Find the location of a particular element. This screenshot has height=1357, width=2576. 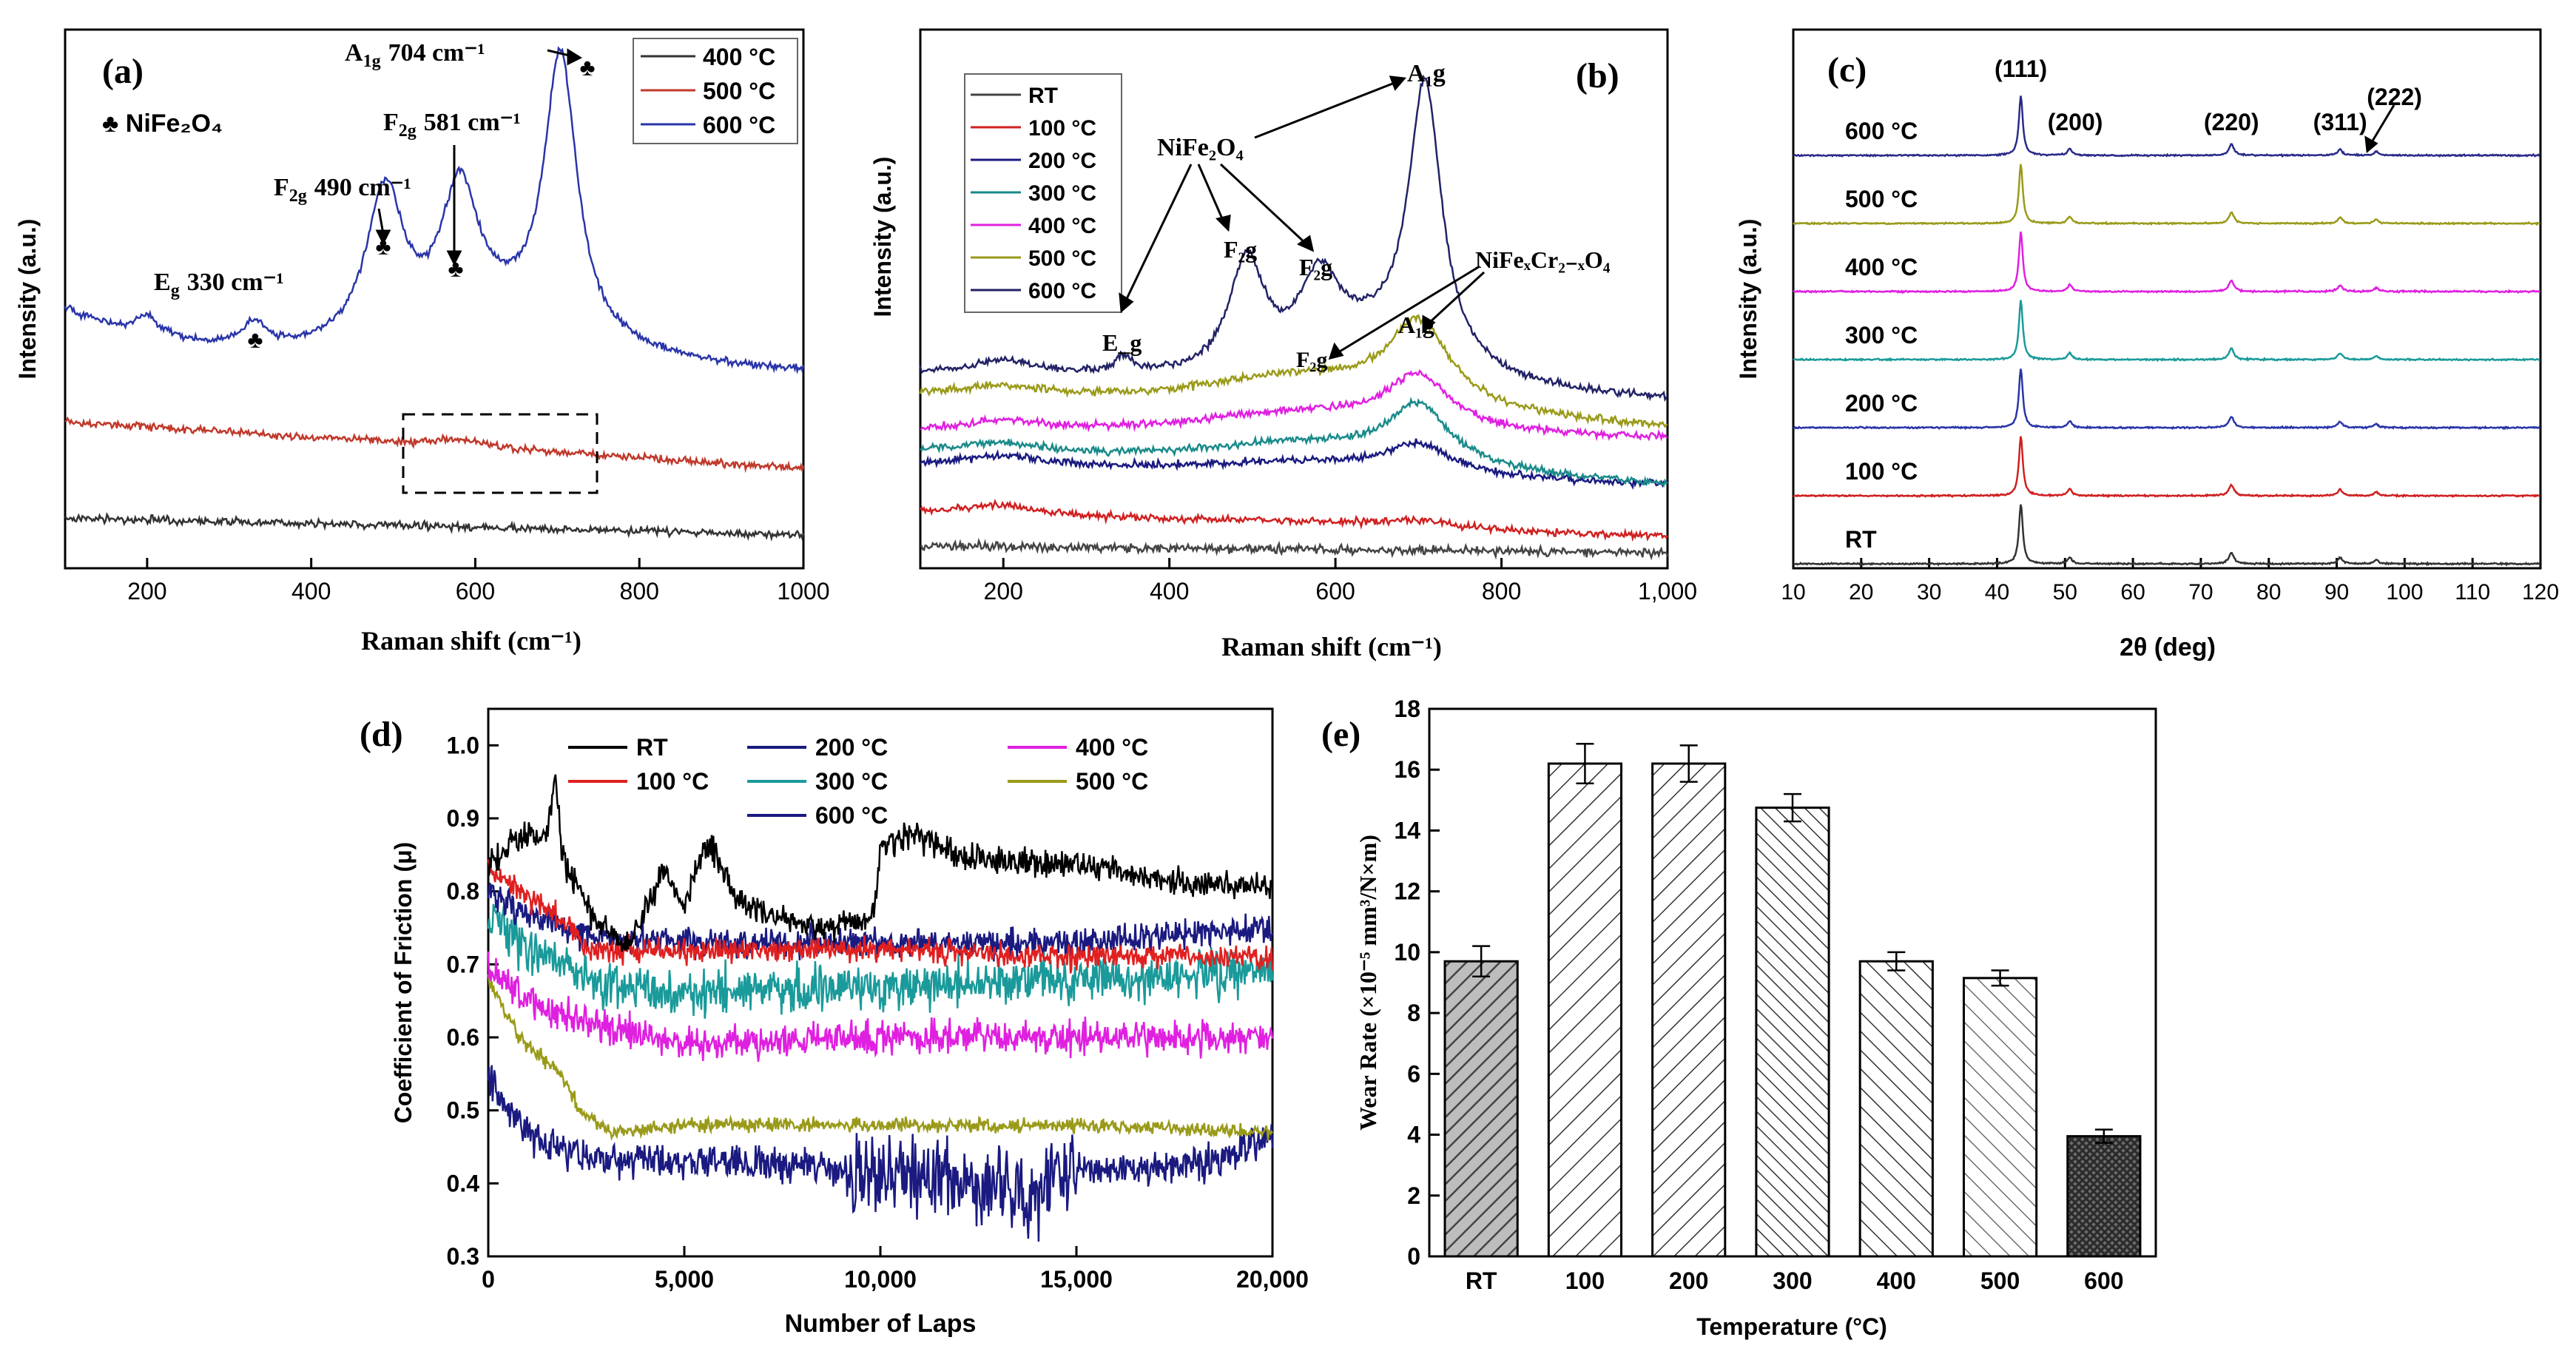

panel-c-peak-label: (200) is located at coordinates (2075, 122).